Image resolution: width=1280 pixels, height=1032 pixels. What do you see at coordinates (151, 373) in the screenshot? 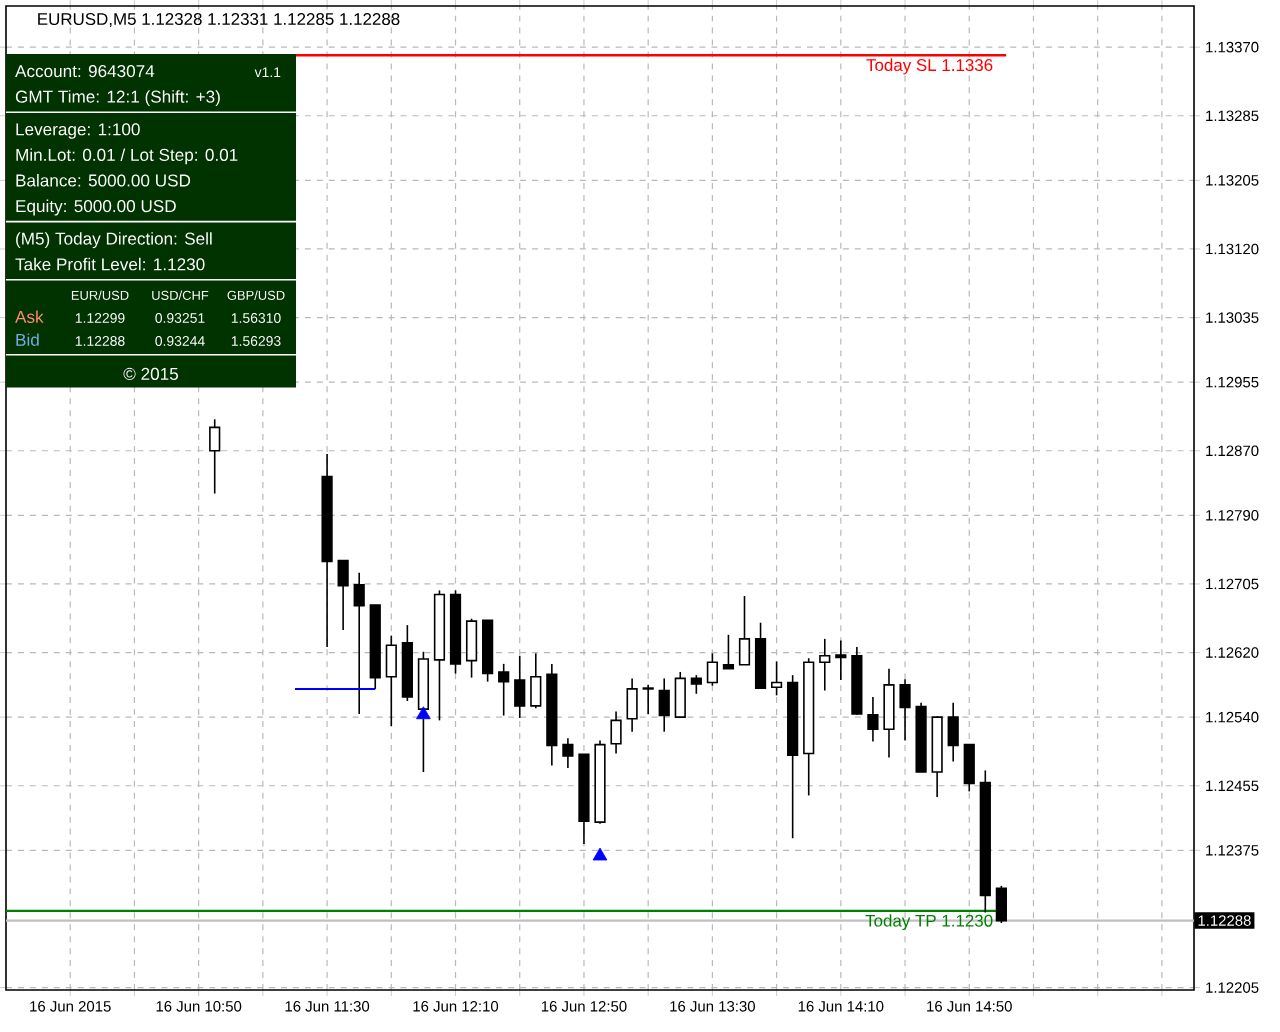
I see `annotation: © 2015` at bounding box center [151, 373].